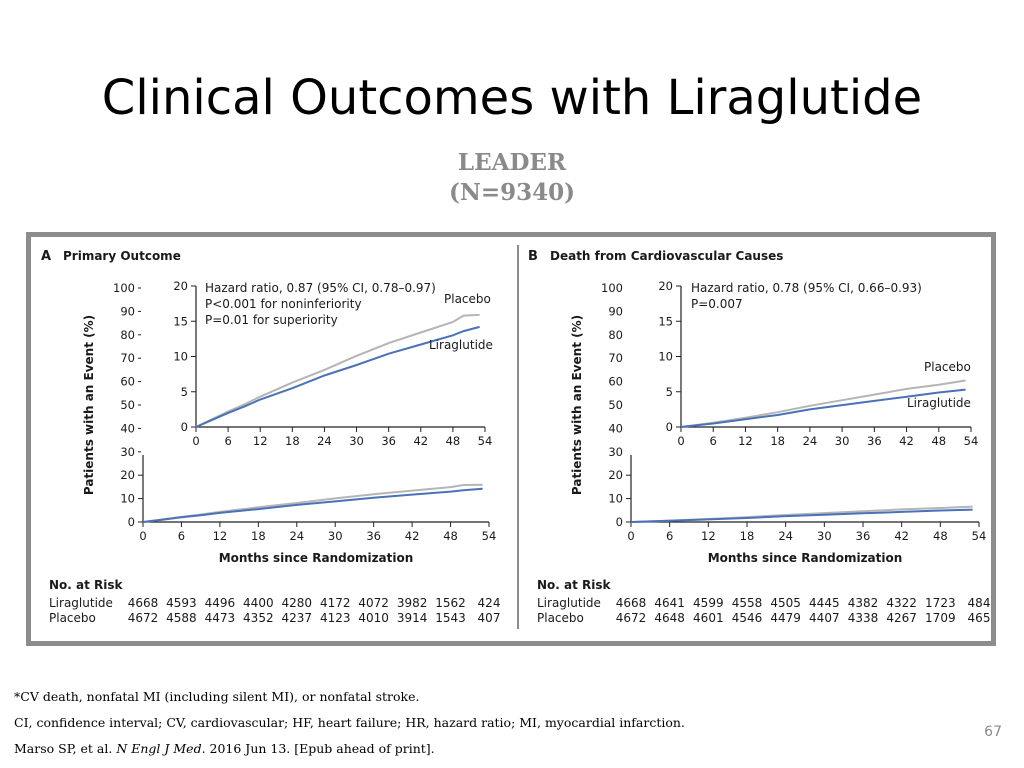 The height and width of the screenshot is (768, 1024). What do you see at coordinates (412, 536) in the screenshot?
I see `x-tick-label: 42` at bounding box center [412, 536].